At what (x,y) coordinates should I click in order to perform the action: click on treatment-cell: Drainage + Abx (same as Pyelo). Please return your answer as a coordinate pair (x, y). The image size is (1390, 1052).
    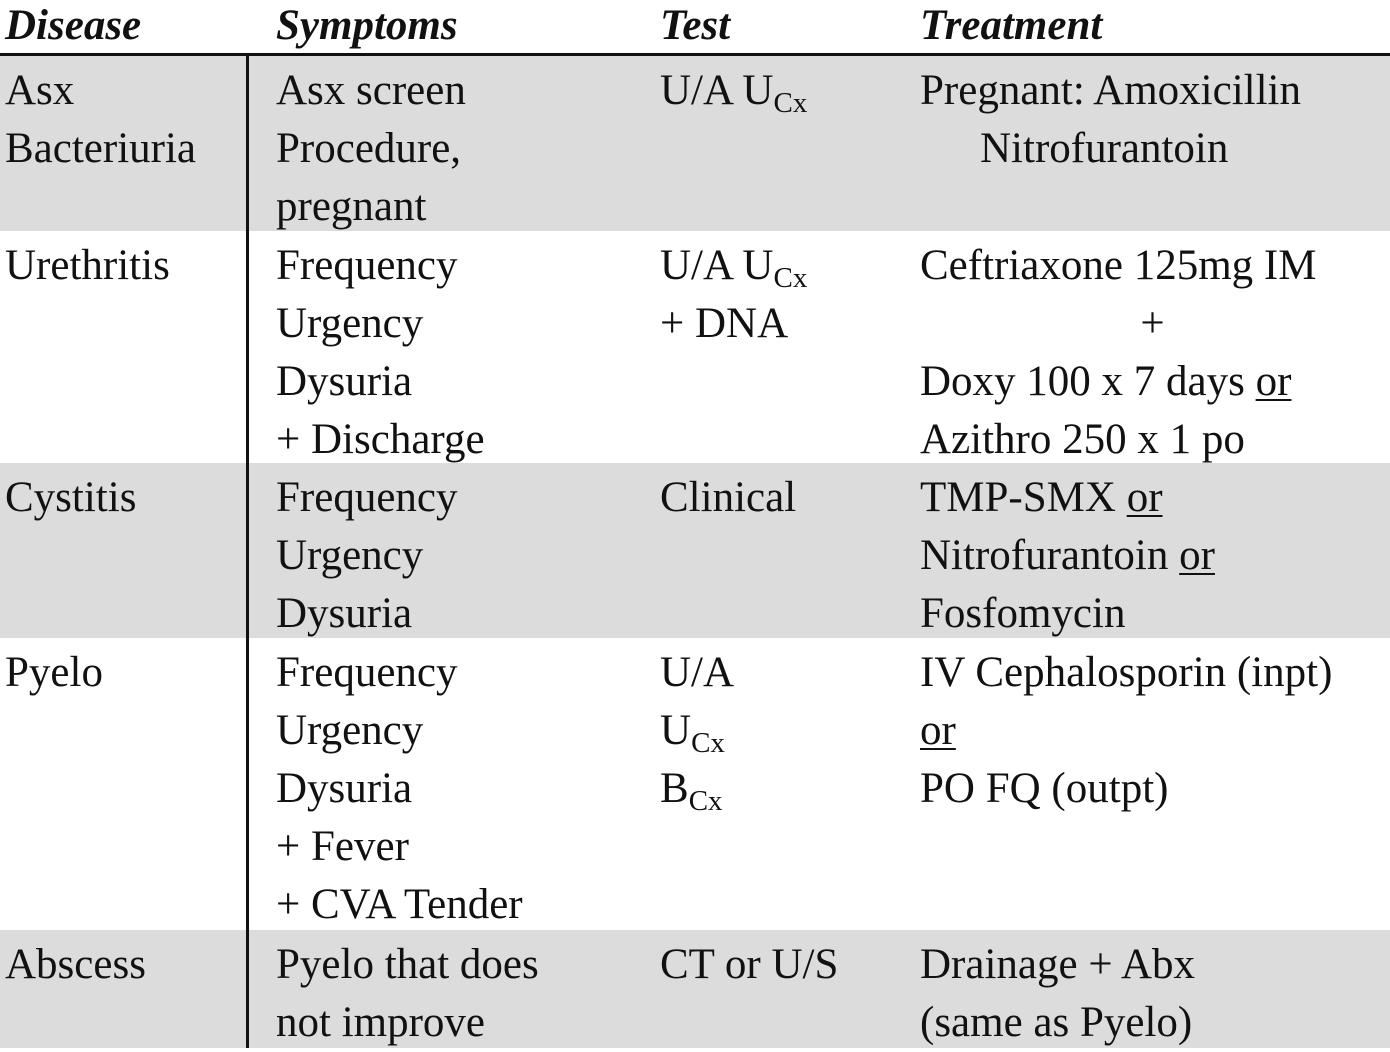
    Looking at the image, I should click on (1152, 994).